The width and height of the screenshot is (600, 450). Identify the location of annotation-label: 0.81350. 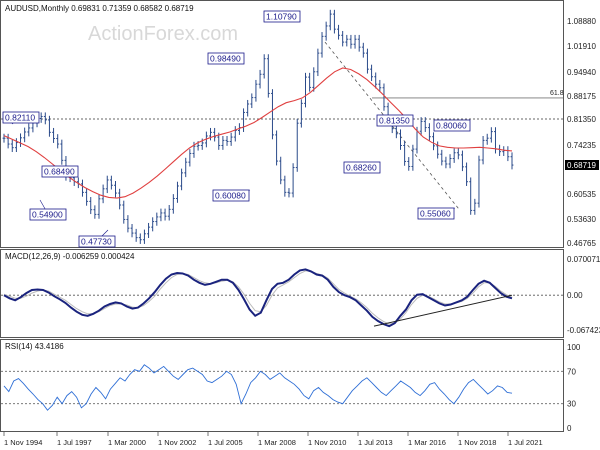
(394, 121).